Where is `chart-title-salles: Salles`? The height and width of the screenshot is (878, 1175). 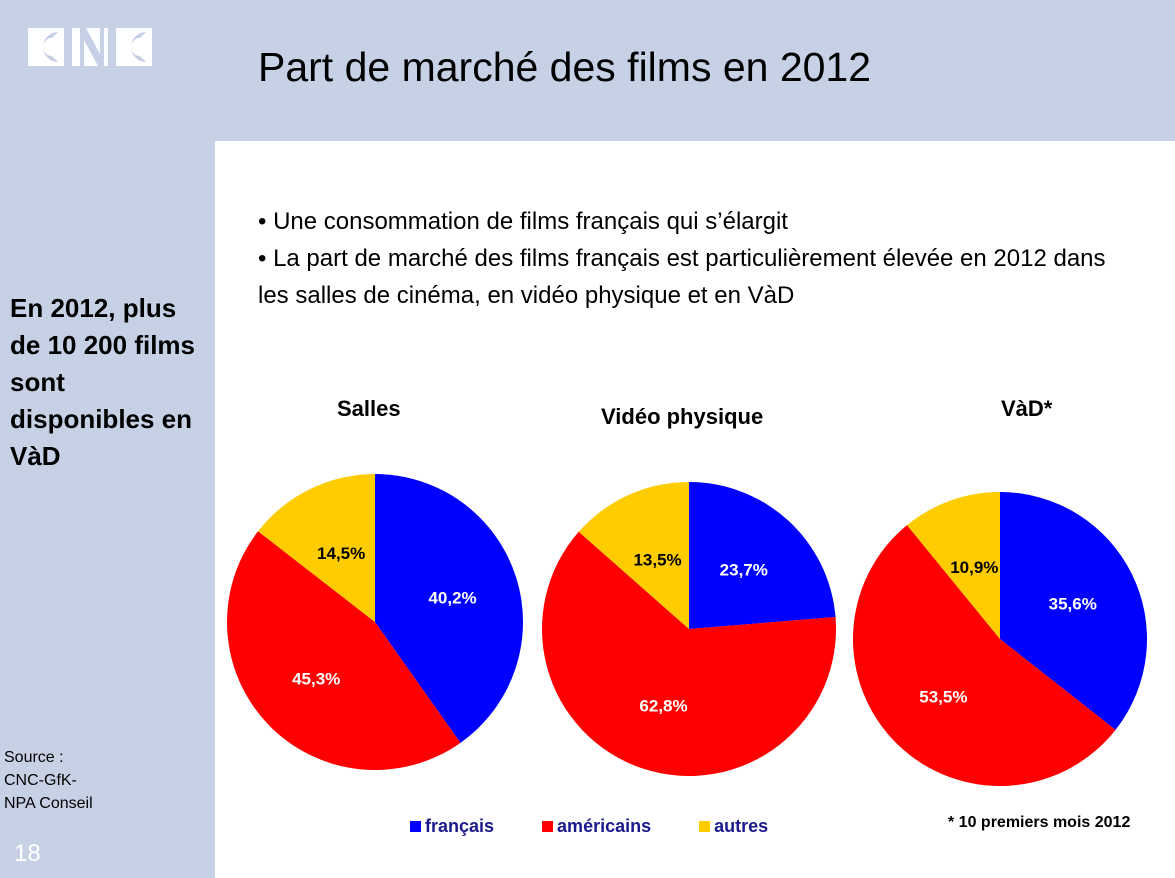 chart-title-salles: Salles is located at coordinates (369, 408).